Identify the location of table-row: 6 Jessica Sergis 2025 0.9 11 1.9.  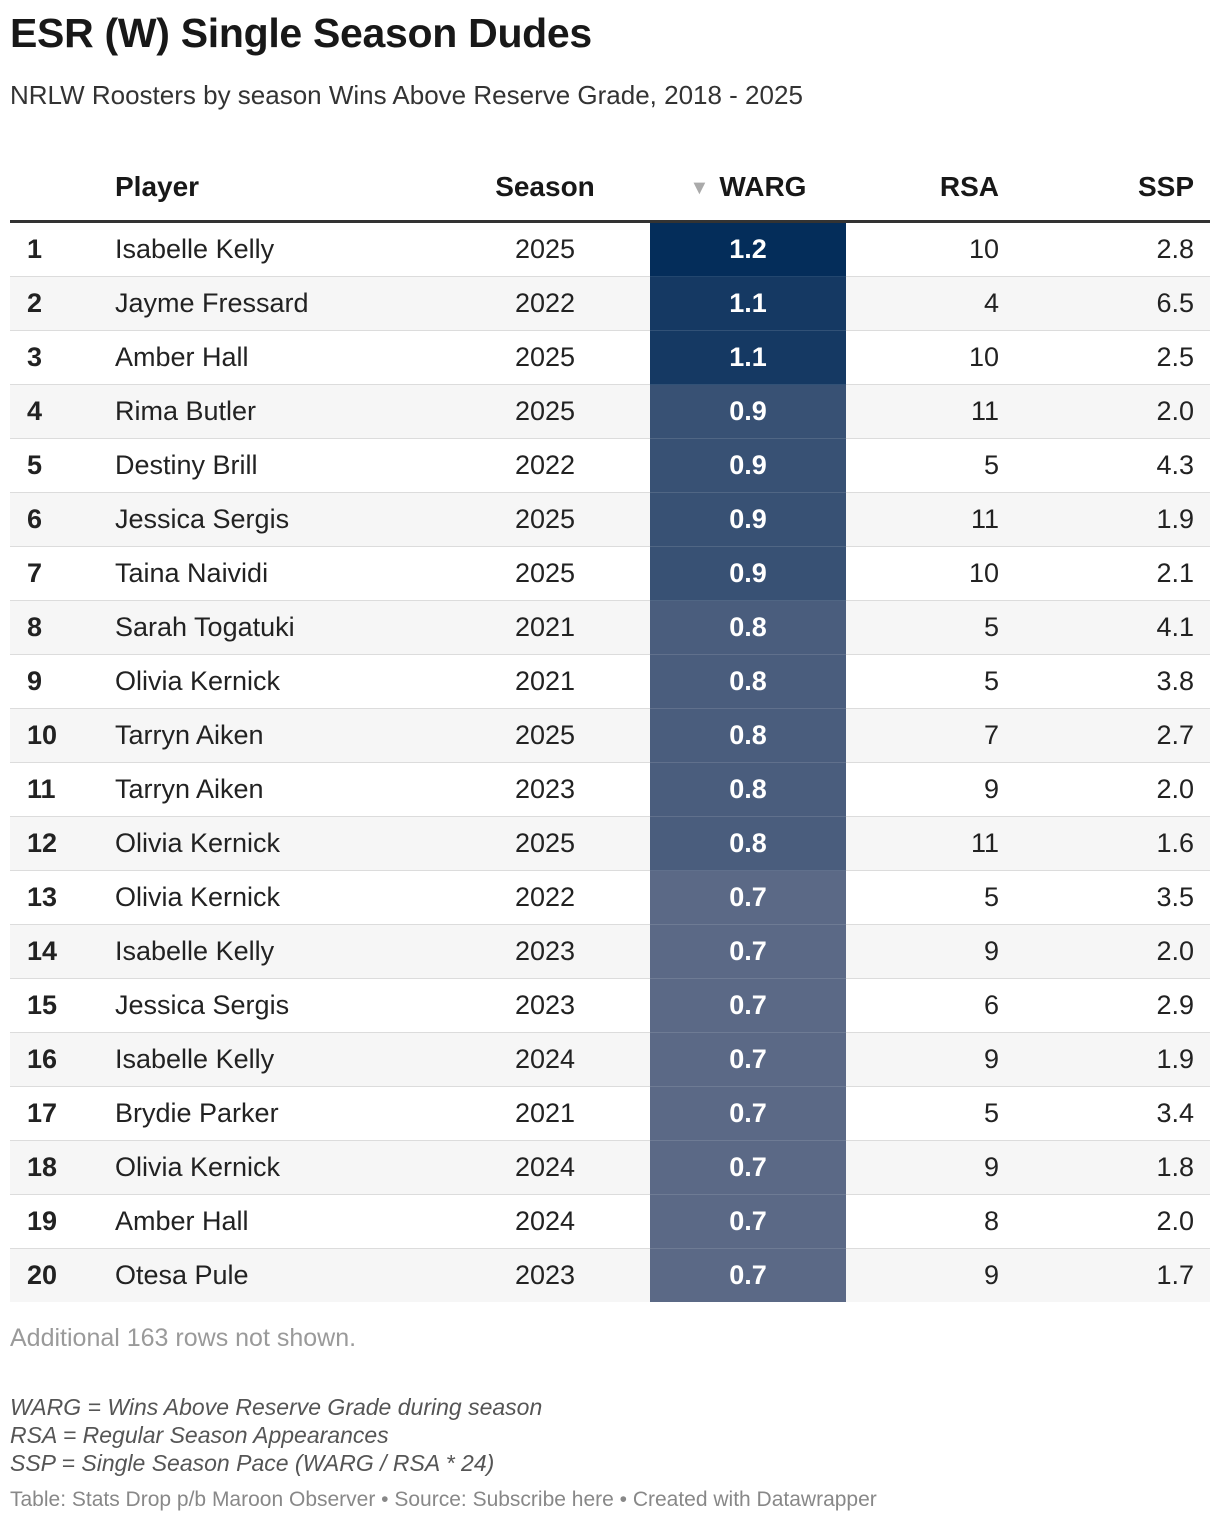
(610, 519).